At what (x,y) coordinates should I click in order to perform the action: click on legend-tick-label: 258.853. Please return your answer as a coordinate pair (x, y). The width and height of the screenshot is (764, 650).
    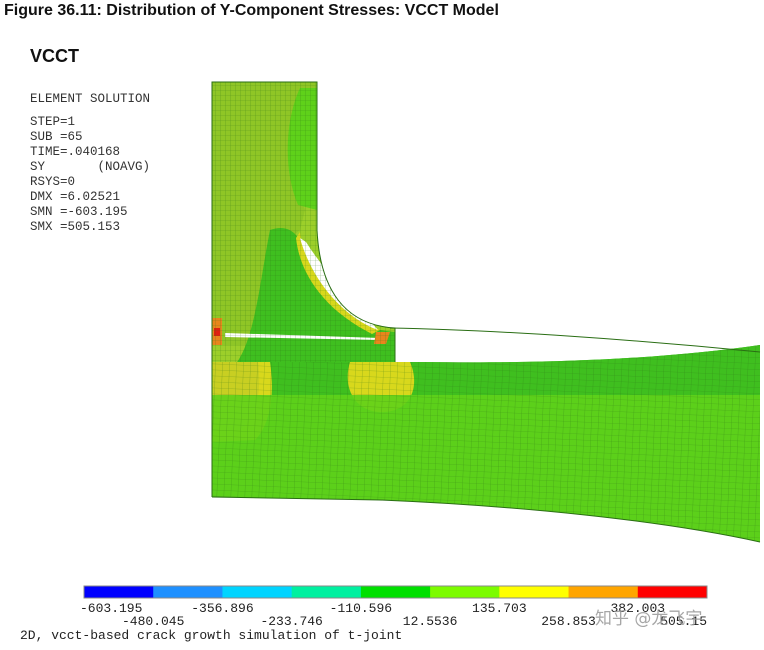
    Looking at the image, I should click on (568, 621).